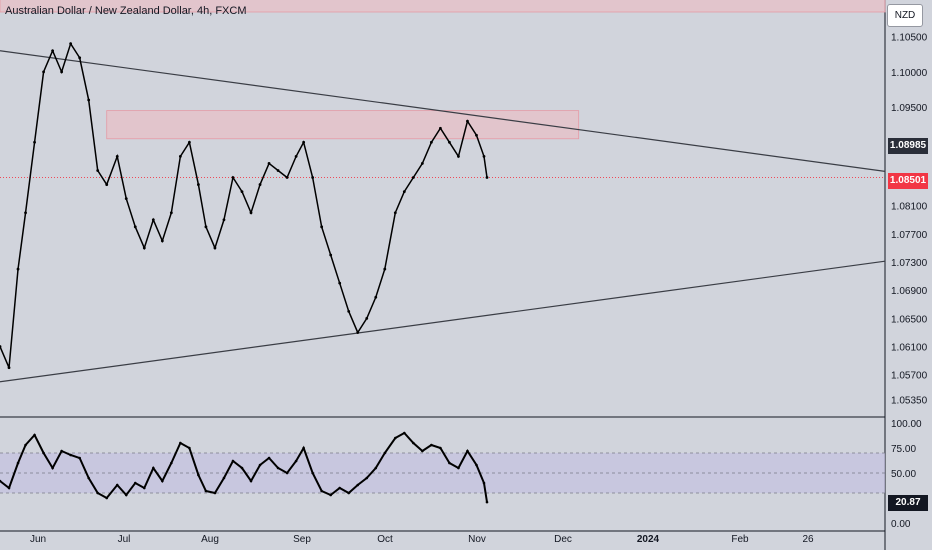 The height and width of the screenshot is (550, 932). What do you see at coordinates (909, 235) in the screenshot?
I see `price-tick-label: 1.07700` at bounding box center [909, 235].